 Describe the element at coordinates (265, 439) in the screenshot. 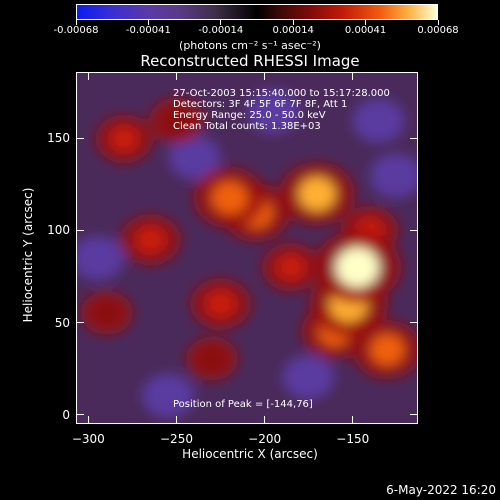

I see `x-tick-label: −200` at that location.